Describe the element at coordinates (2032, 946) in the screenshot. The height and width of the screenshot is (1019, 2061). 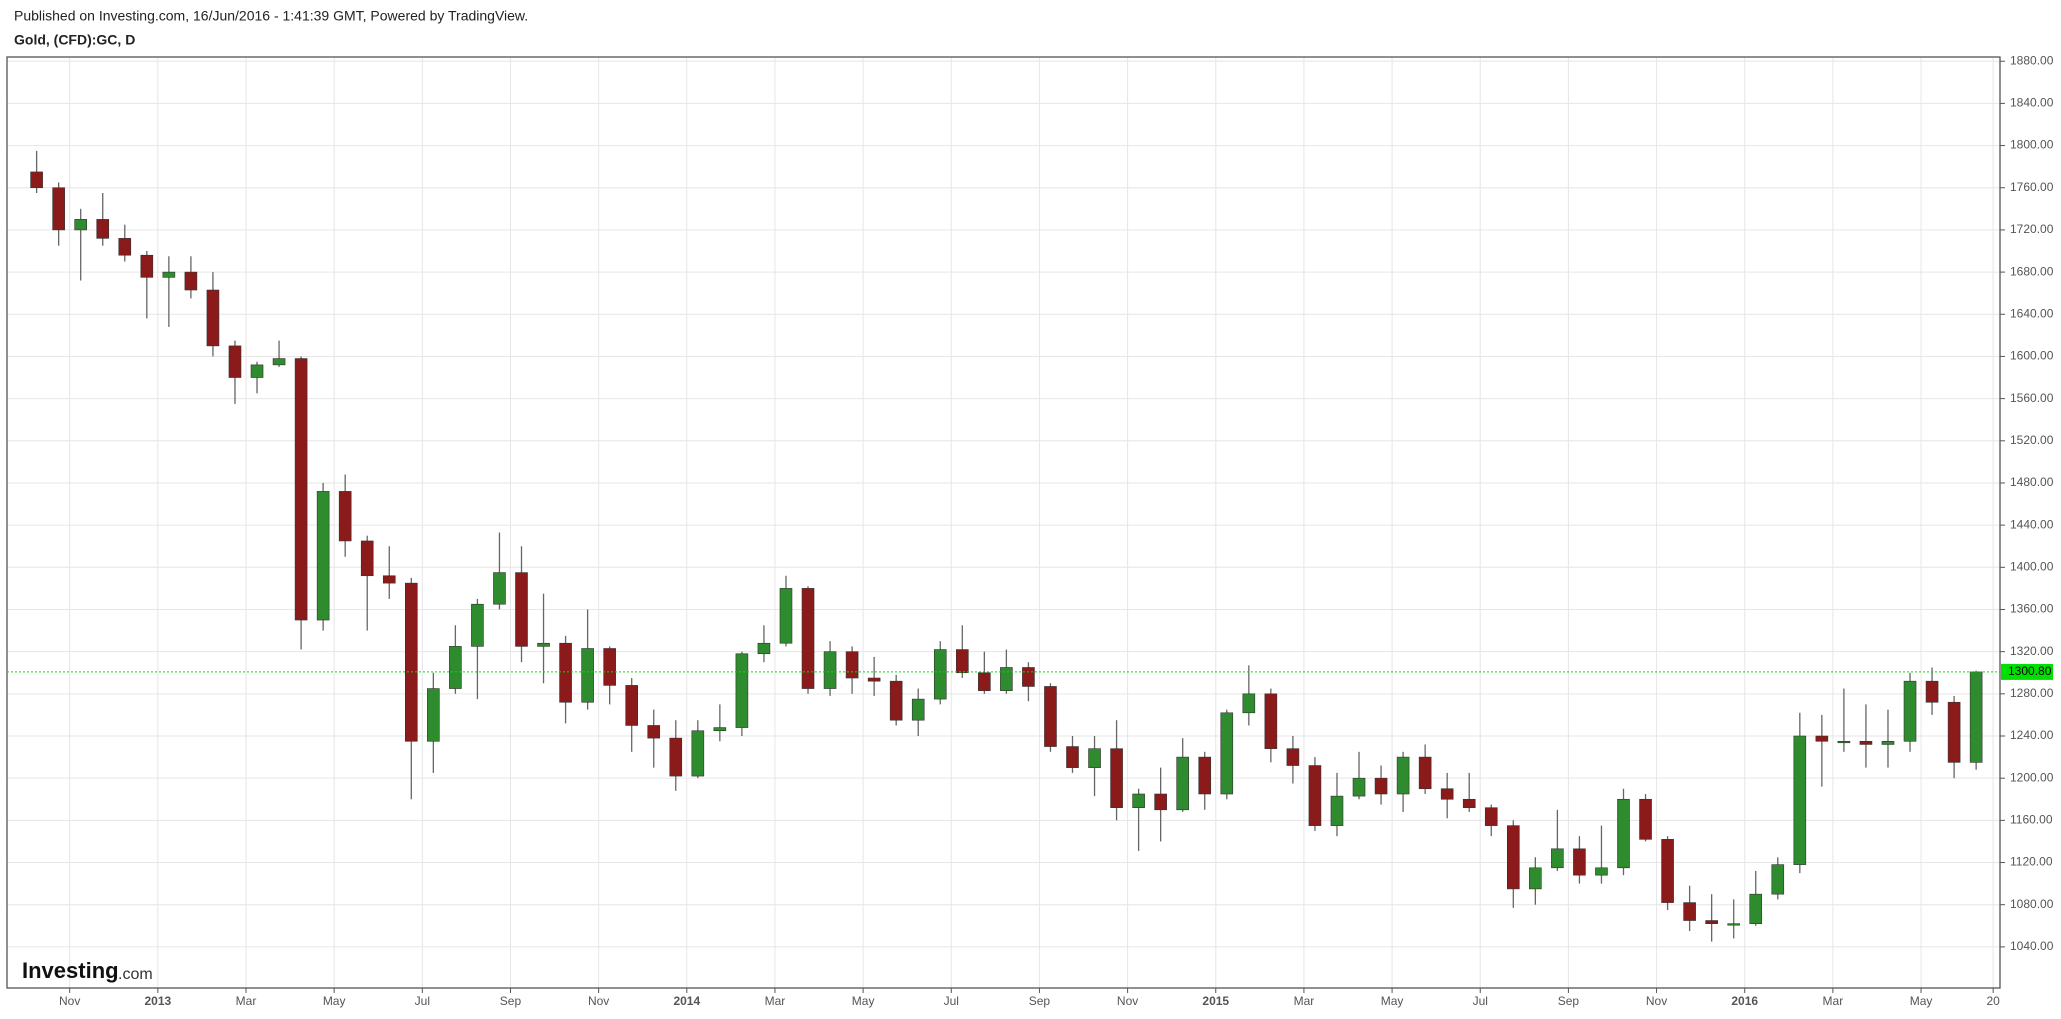
I see `y-tick-label: 1040.00` at that location.